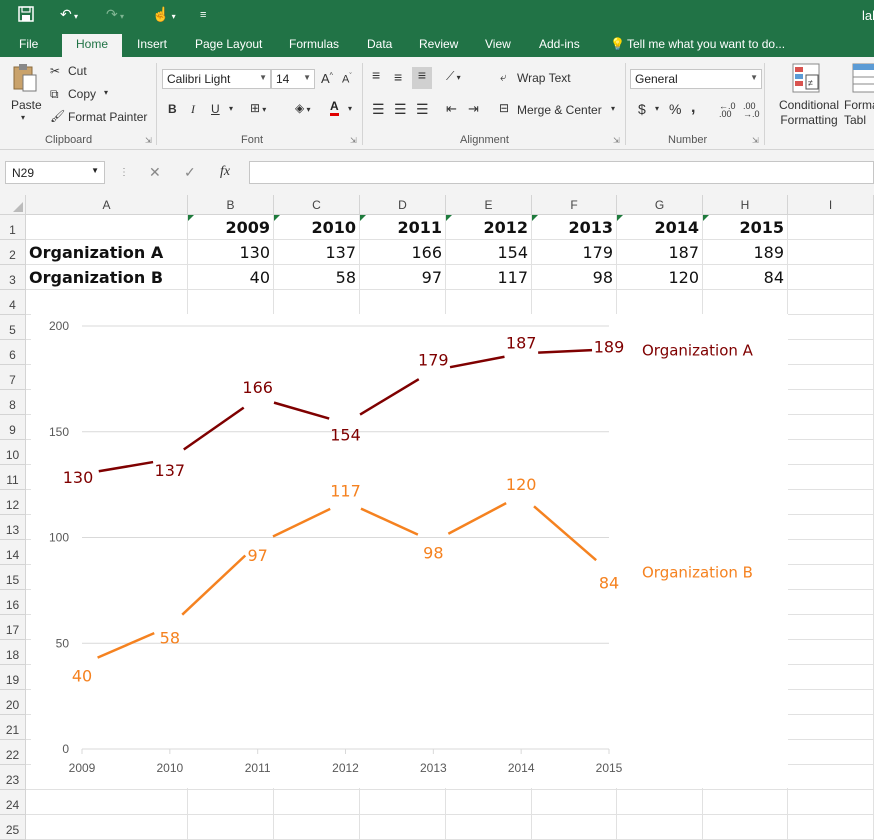 Image resolution: width=874 pixels, height=840 pixels. Describe the element at coordinates (431, 277) in the screenshot. I see `cell-d3: 97` at that location.